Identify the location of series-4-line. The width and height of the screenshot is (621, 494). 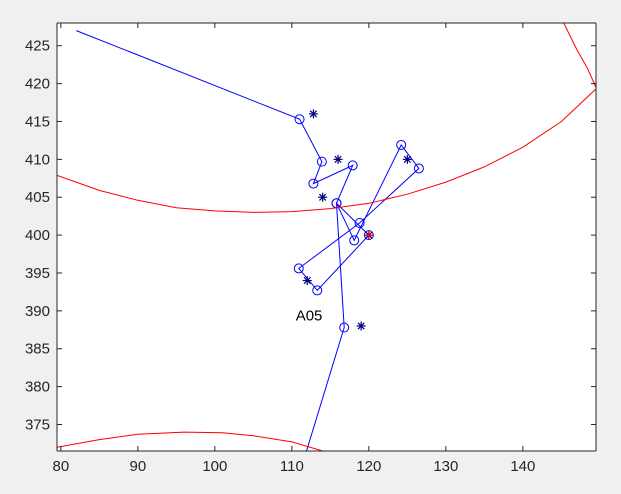
(190, 441).